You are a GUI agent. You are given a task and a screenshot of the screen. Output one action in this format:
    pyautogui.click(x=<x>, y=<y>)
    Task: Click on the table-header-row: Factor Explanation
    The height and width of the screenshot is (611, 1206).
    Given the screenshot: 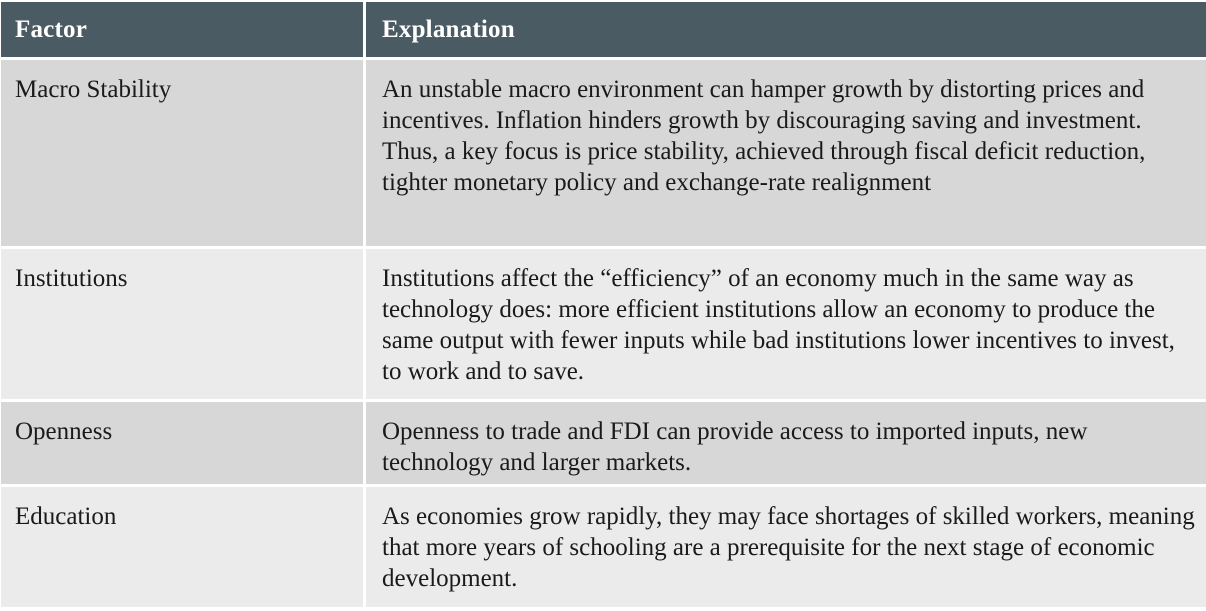 What is the action you would take?
    pyautogui.click(x=603, y=29)
    